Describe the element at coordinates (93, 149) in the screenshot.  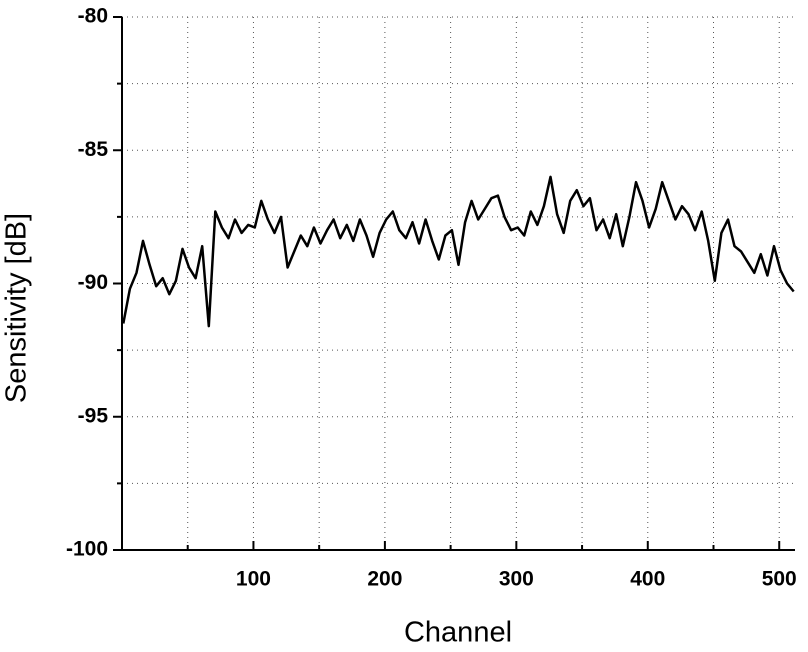
I see `y-tick-label: -85` at that location.